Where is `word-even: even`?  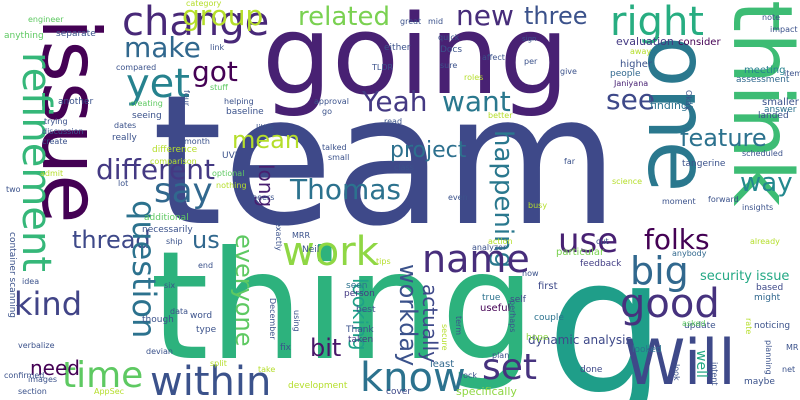
word-even: even is located at coordinates (458, 197).